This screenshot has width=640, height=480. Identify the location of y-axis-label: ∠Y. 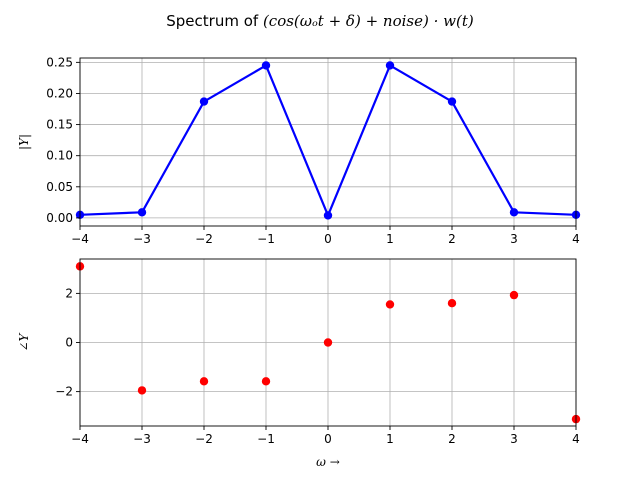
(24, 341).